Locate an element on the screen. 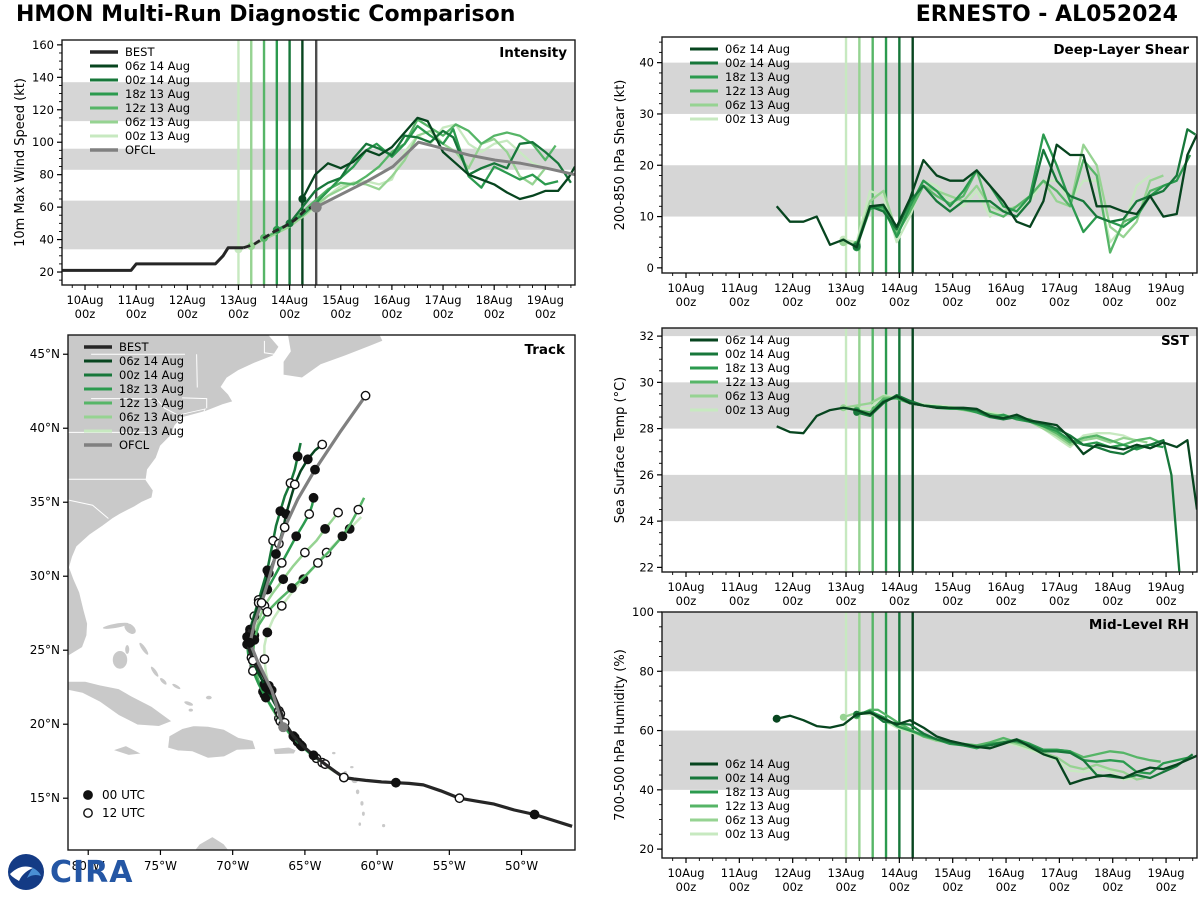 This screenshot has height=900, width=1200. shear-series-r3 is located at coordinates (1016, 206).